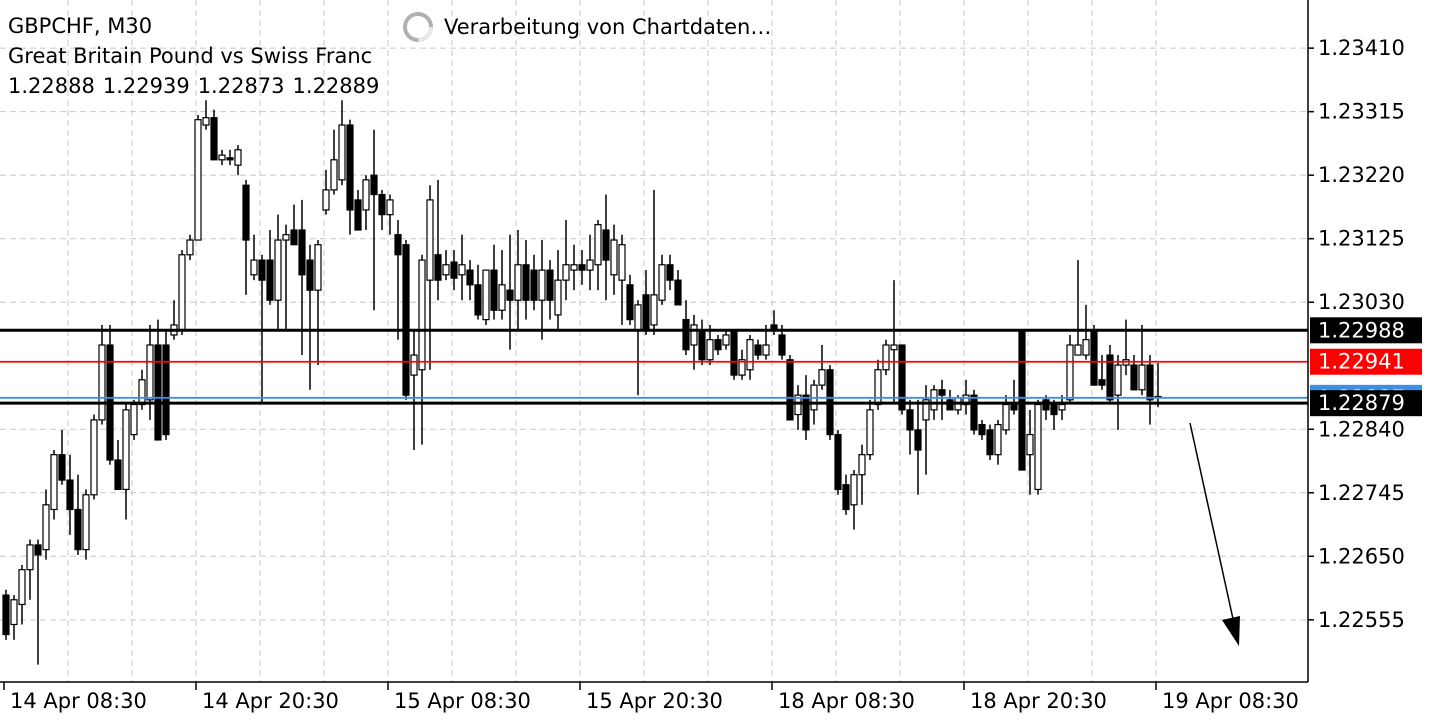  What do you see at coordinates (1361, 302) in the screenshot?
I see `y-tick-label: 1.23030` at bounding box center [1361, 302].